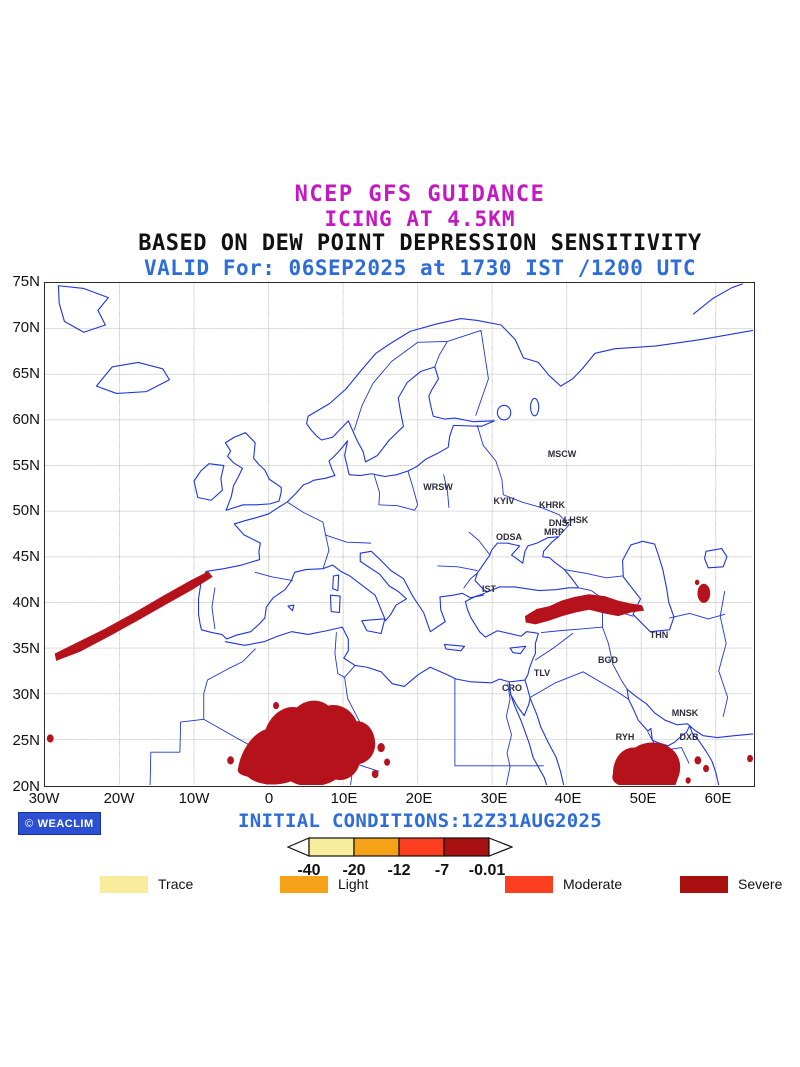  Describe the element at coordinates (26, 465) in the screenshot. I see `lat-tick-label: 55N` at that location.